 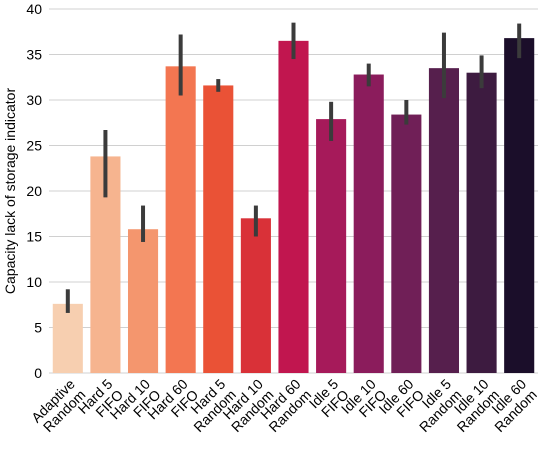 What do you see at coordinates (10, 191) in the screenshot?
I see `y-axis-label: Capacity lack of storage indicator` at bounding box center [10, 191].